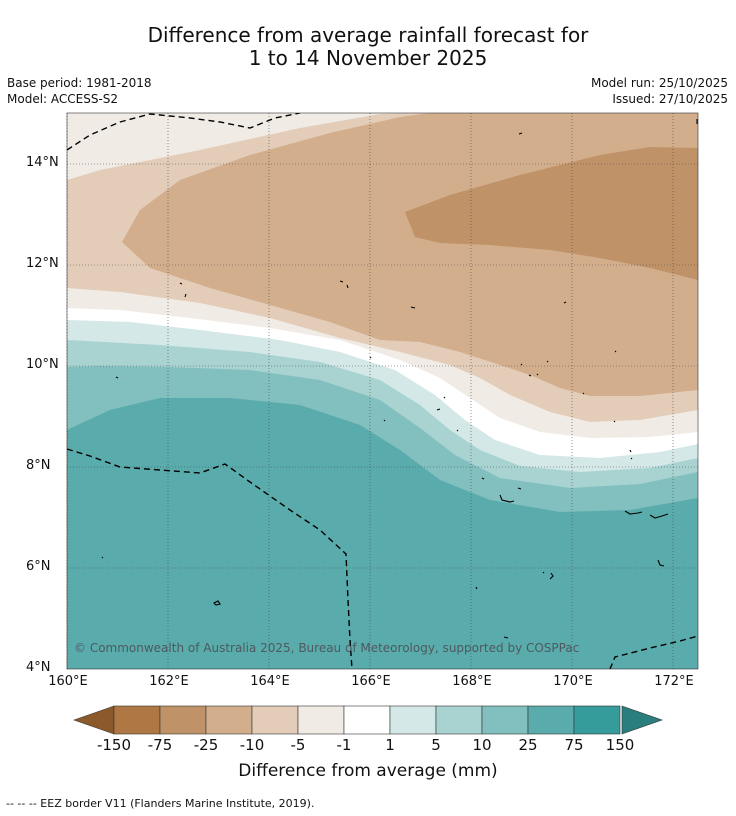 Image resolution: width=736 pixels, height=816 pixels. Describe the element at coordinates (38, 566) in the screenshot. I see `lat-label: 6°N` at that location.